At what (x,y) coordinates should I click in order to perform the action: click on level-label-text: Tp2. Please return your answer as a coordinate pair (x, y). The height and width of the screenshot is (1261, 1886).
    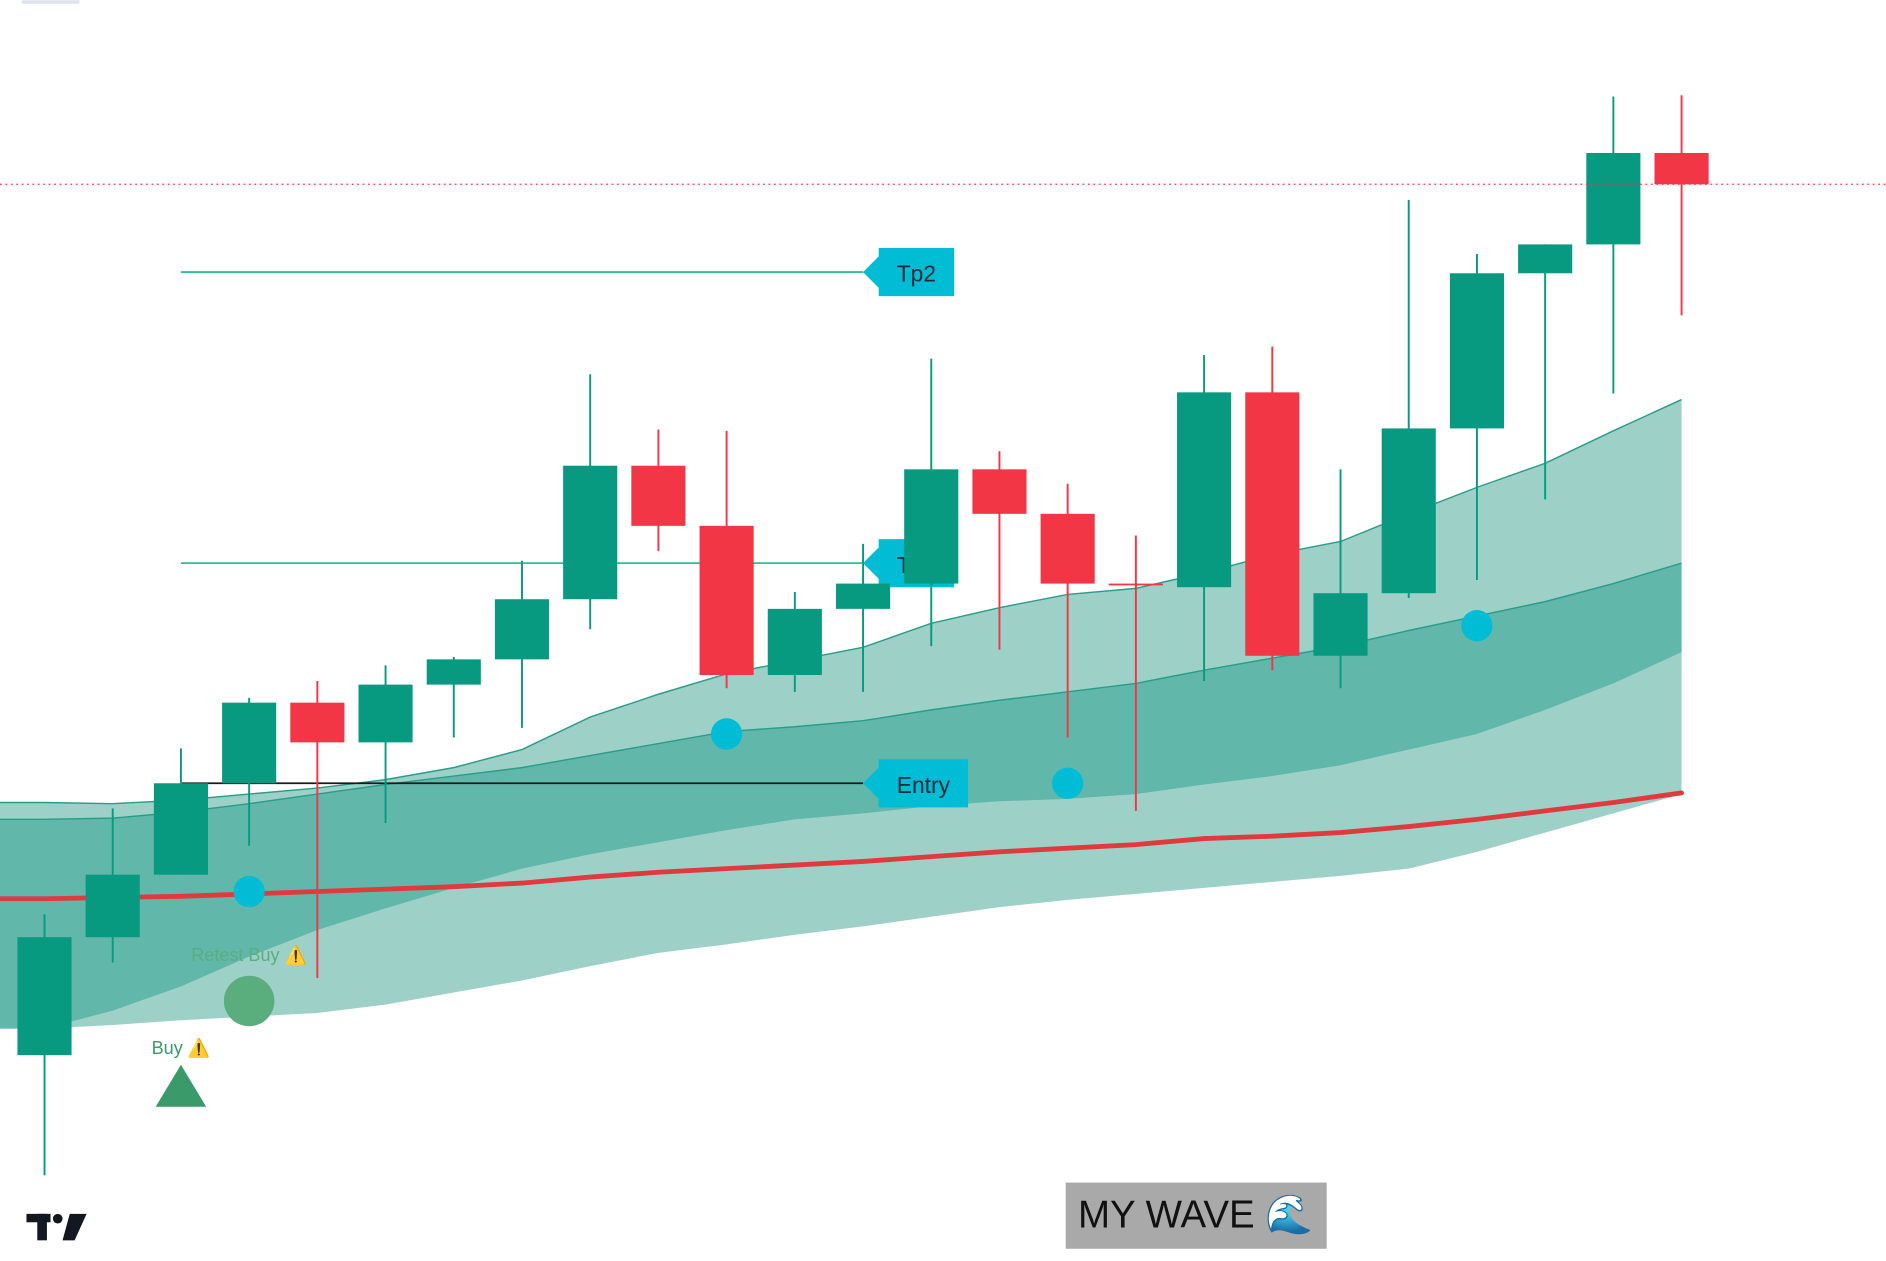
    Looking at the image, I should click on (916, 274).